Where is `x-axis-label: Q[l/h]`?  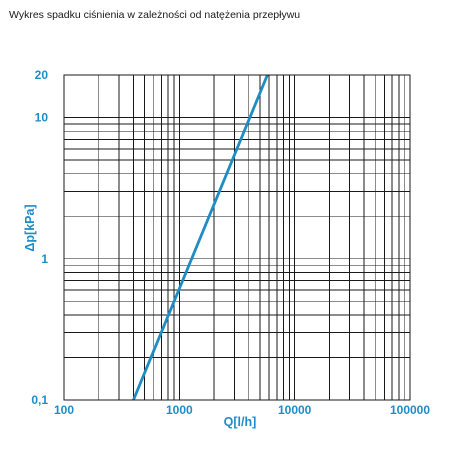 x-axis-label: Q[l/h] is located at coordinates (240, 422).